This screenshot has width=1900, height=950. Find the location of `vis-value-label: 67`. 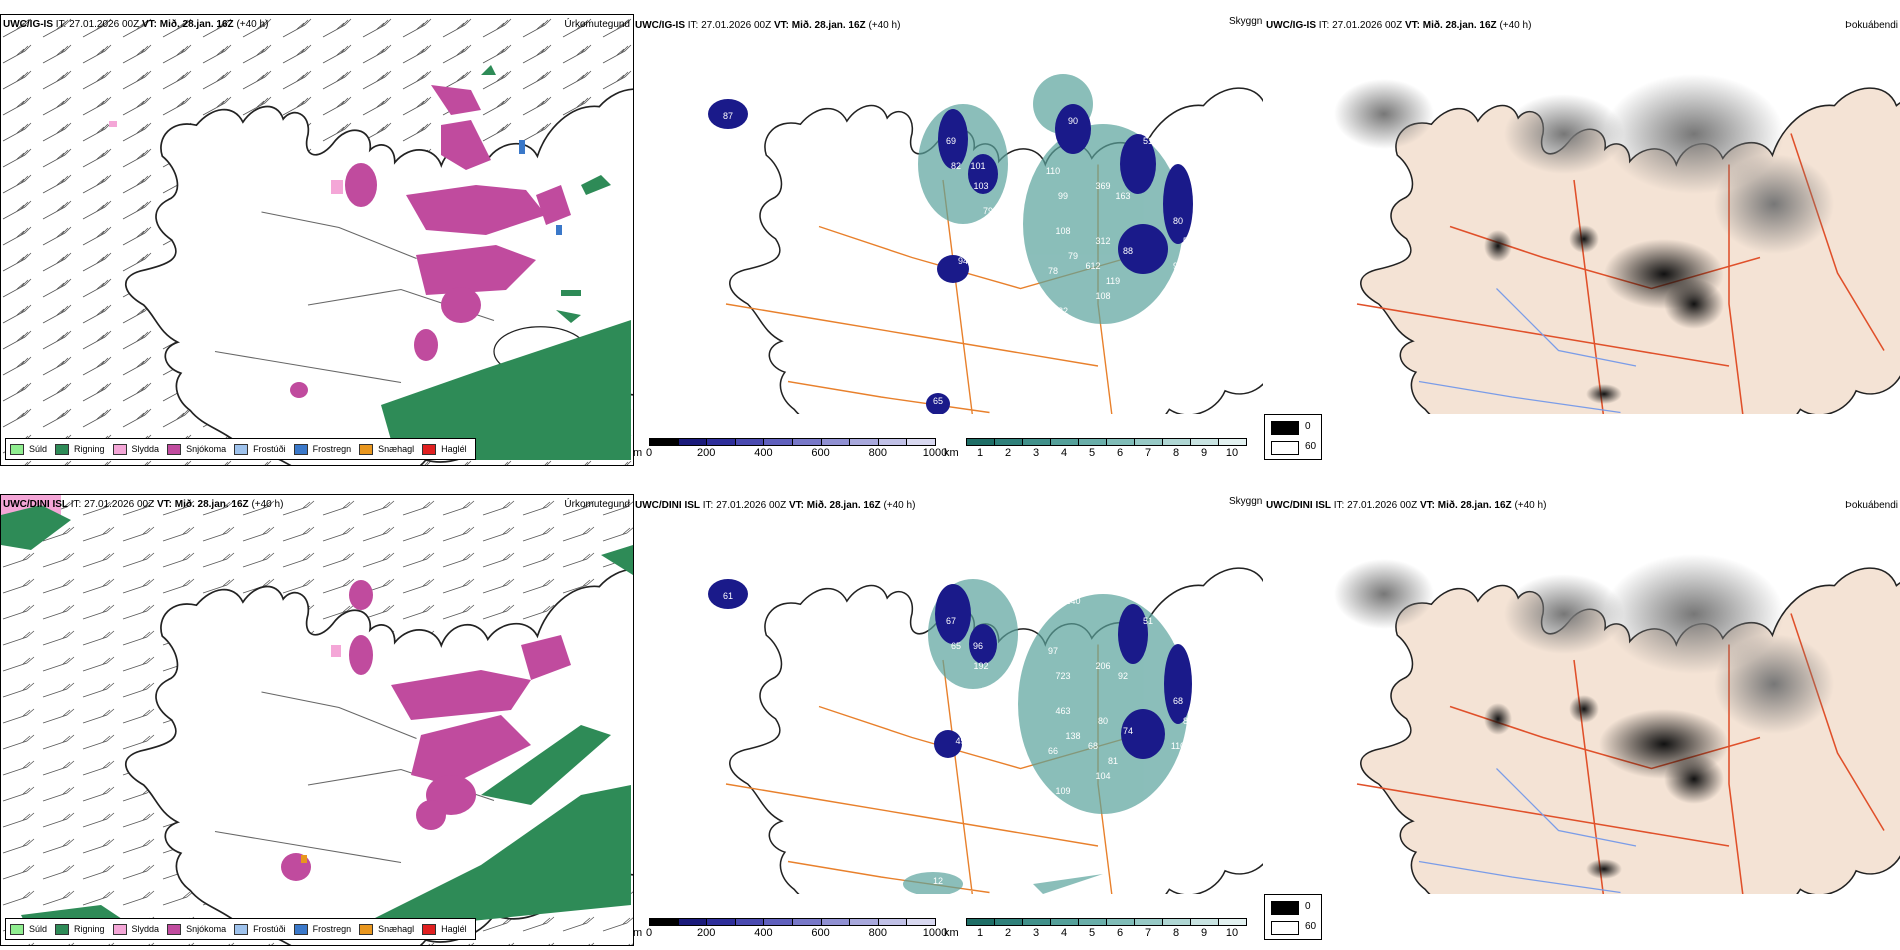

vis-value-label: 67 is located at coordinates (951, 621).